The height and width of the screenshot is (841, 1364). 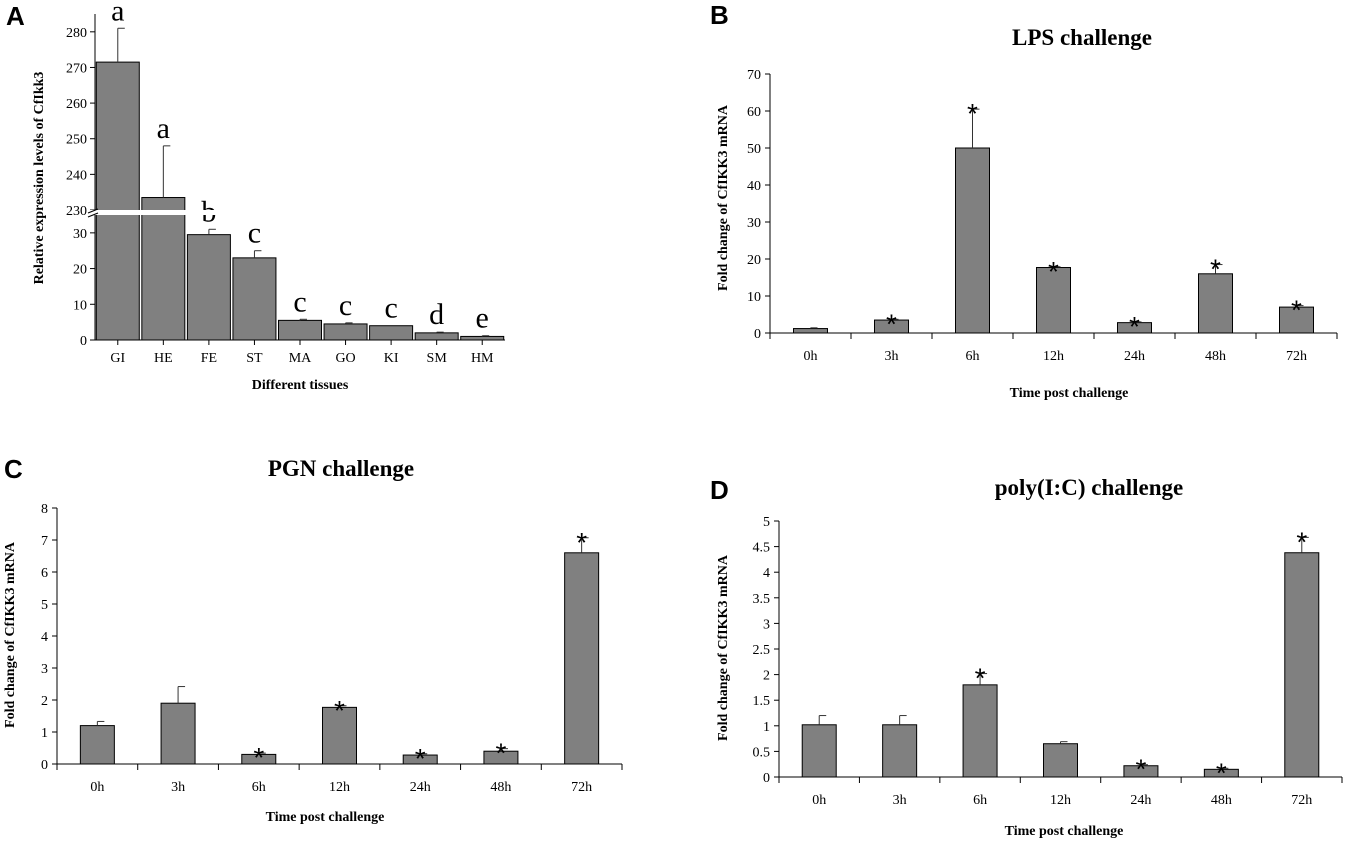 I want to click on panel-c-xtick-label: 3h, so click(x=178, y=787).